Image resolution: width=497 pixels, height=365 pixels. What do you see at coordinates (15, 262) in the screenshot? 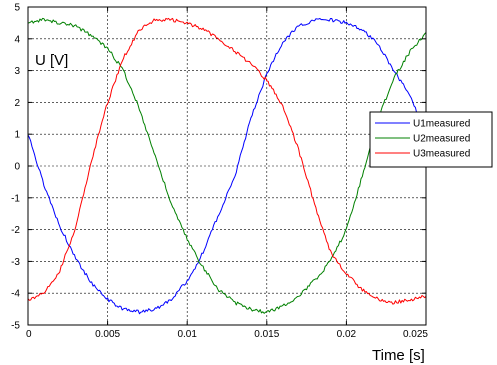
I see `y-tick-label: -3` at bounding box center [15, 262].